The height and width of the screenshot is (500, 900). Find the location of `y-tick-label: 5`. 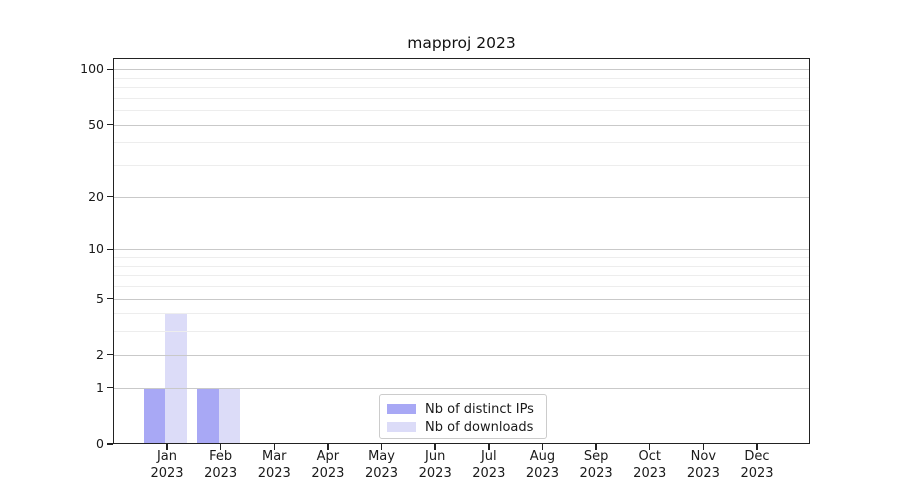

y-tick-label: 5 is located at coordinates (100, 298).